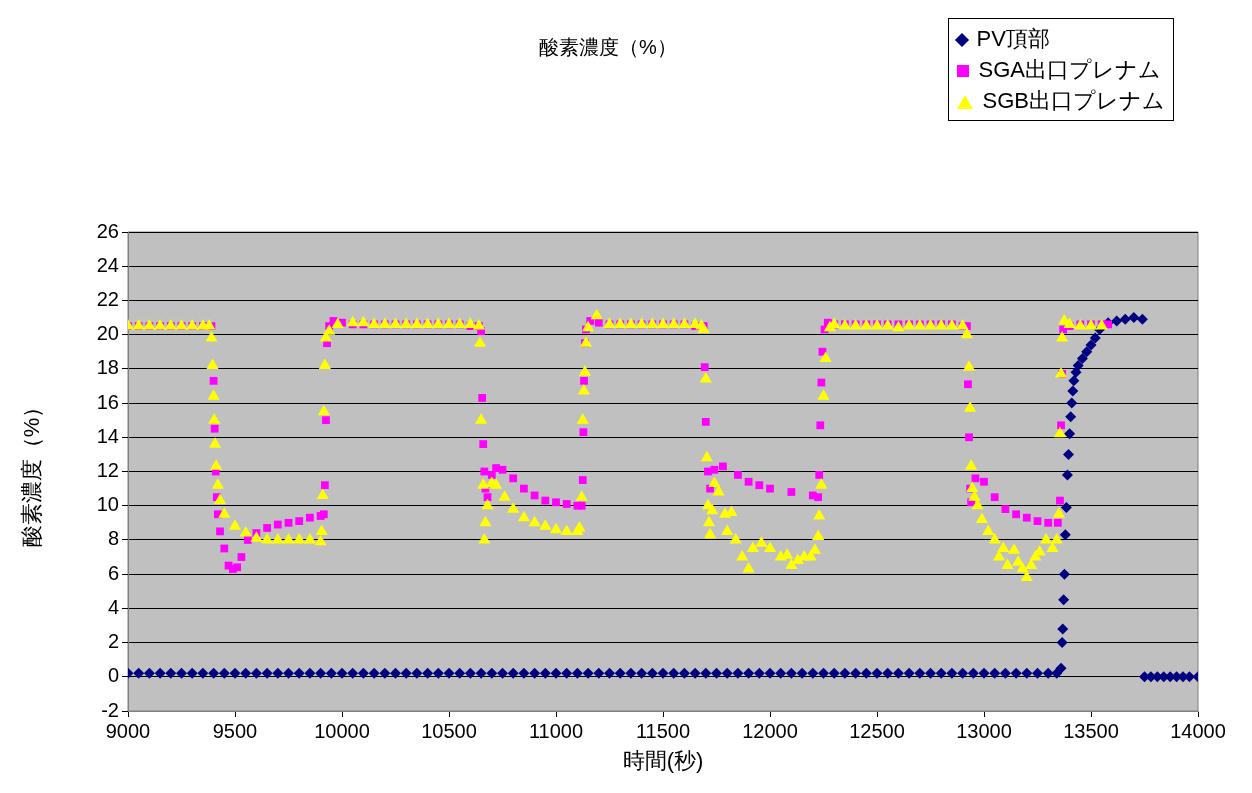 The width and height of the screenshot is (1252, 793). Describe the element at coordinates (107, 230) in the screenshot. I see `y-tick-label: 26` at that location.